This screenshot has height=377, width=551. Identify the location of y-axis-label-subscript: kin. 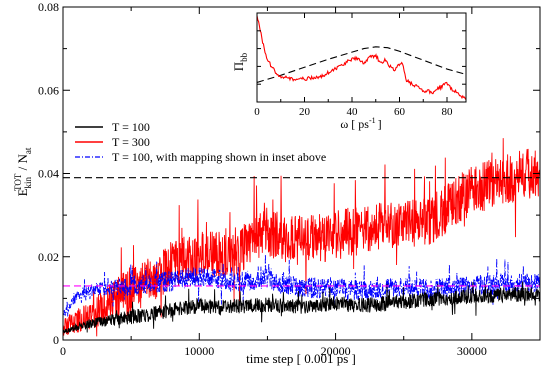
(28, 182).